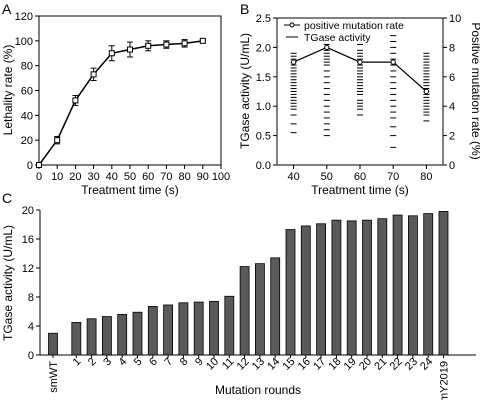 This screenshot has height=400, width=480. What do you see at coordinates (7, 9) in the screenshot?
I see `panel-label-a: A` at bounding box center [7, 9].